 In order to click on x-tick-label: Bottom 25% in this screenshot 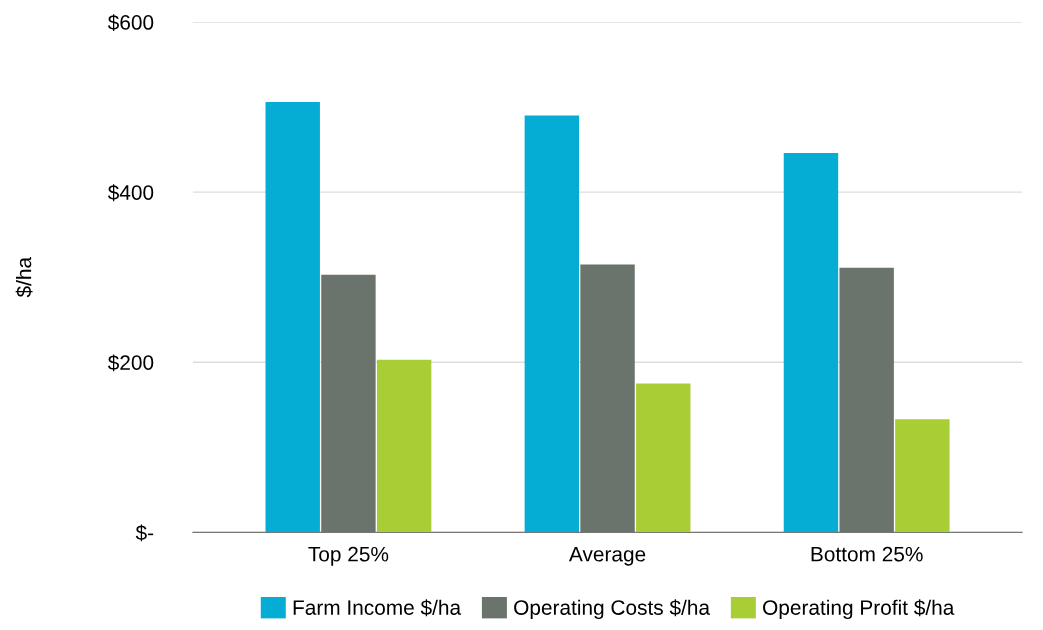, I will do `click(867, 554)`.